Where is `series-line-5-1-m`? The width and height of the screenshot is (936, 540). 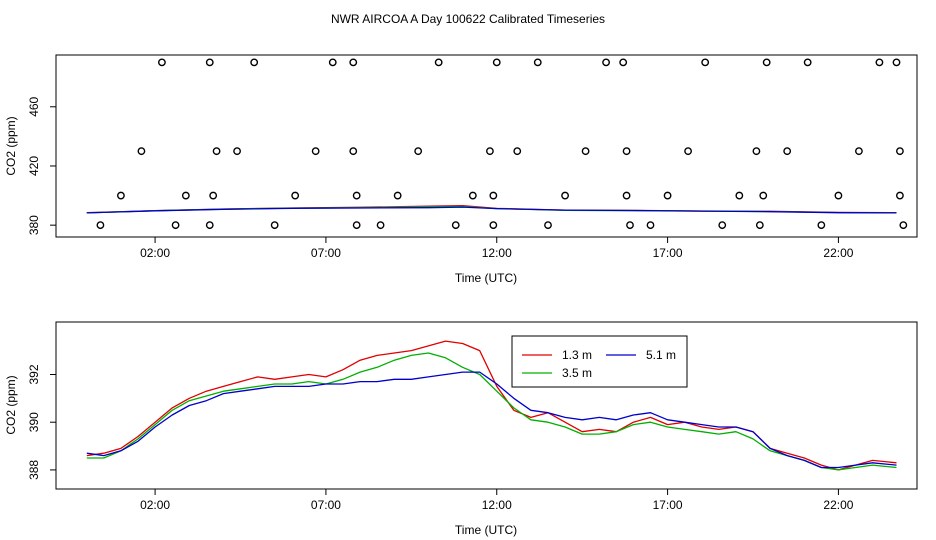
series-line-5-1-m is located at coordinates (491, 210).